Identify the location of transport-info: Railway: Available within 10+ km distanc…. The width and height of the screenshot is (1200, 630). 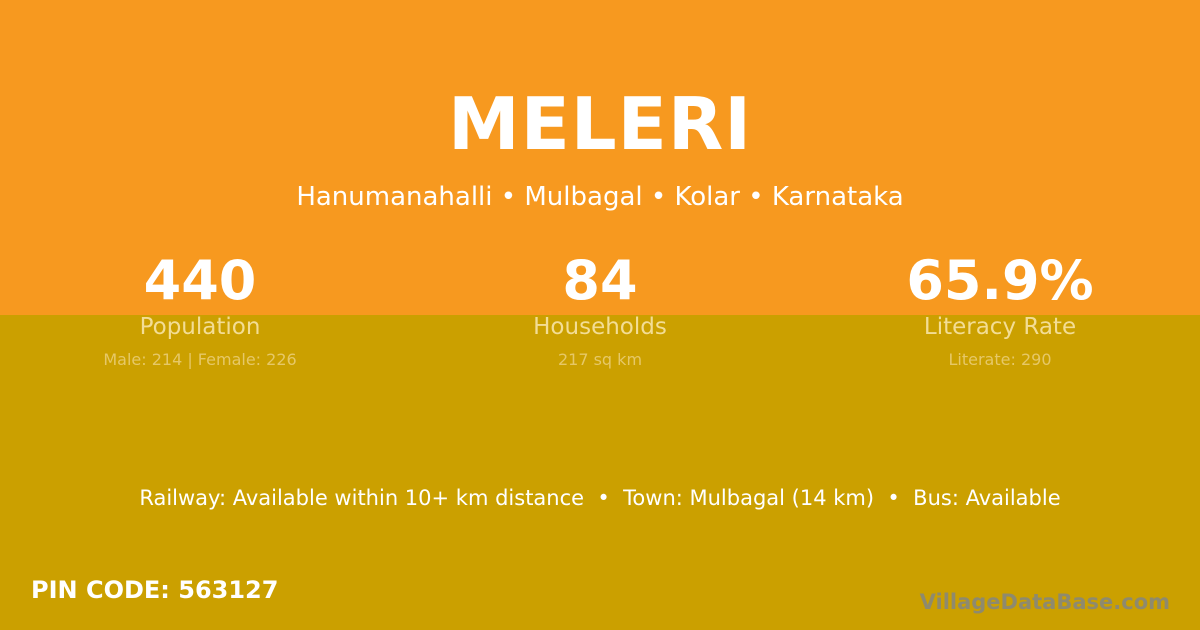
(600, 498).